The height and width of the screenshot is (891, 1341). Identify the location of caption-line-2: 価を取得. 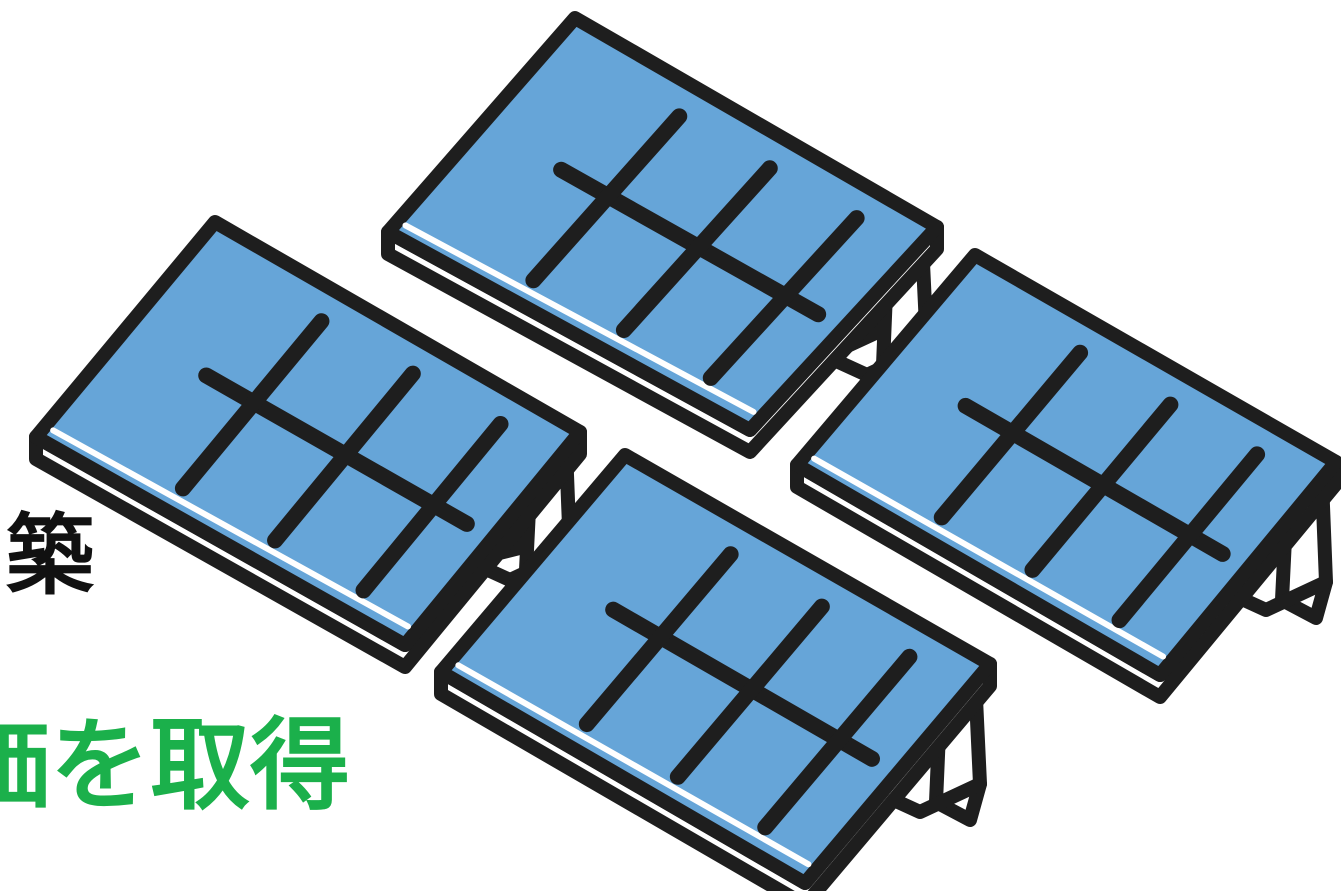
(175, 765).